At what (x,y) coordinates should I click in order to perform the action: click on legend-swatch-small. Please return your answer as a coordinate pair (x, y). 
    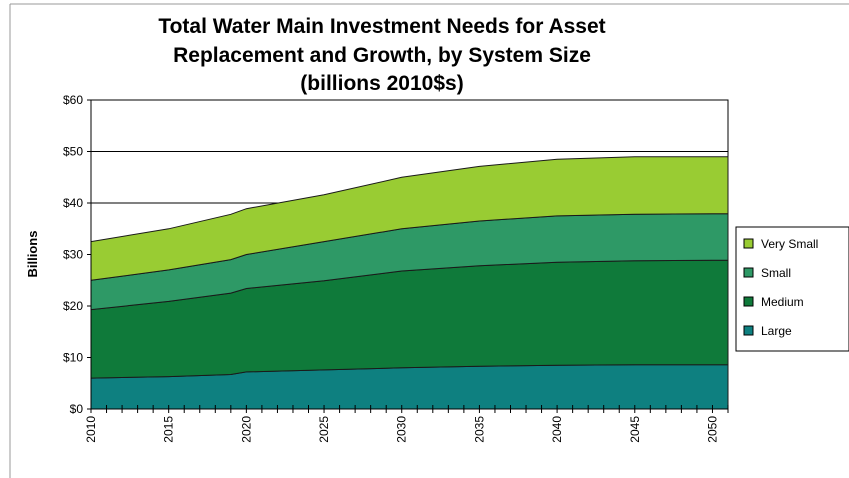
    Looking at the image, I should click on (748, 272).